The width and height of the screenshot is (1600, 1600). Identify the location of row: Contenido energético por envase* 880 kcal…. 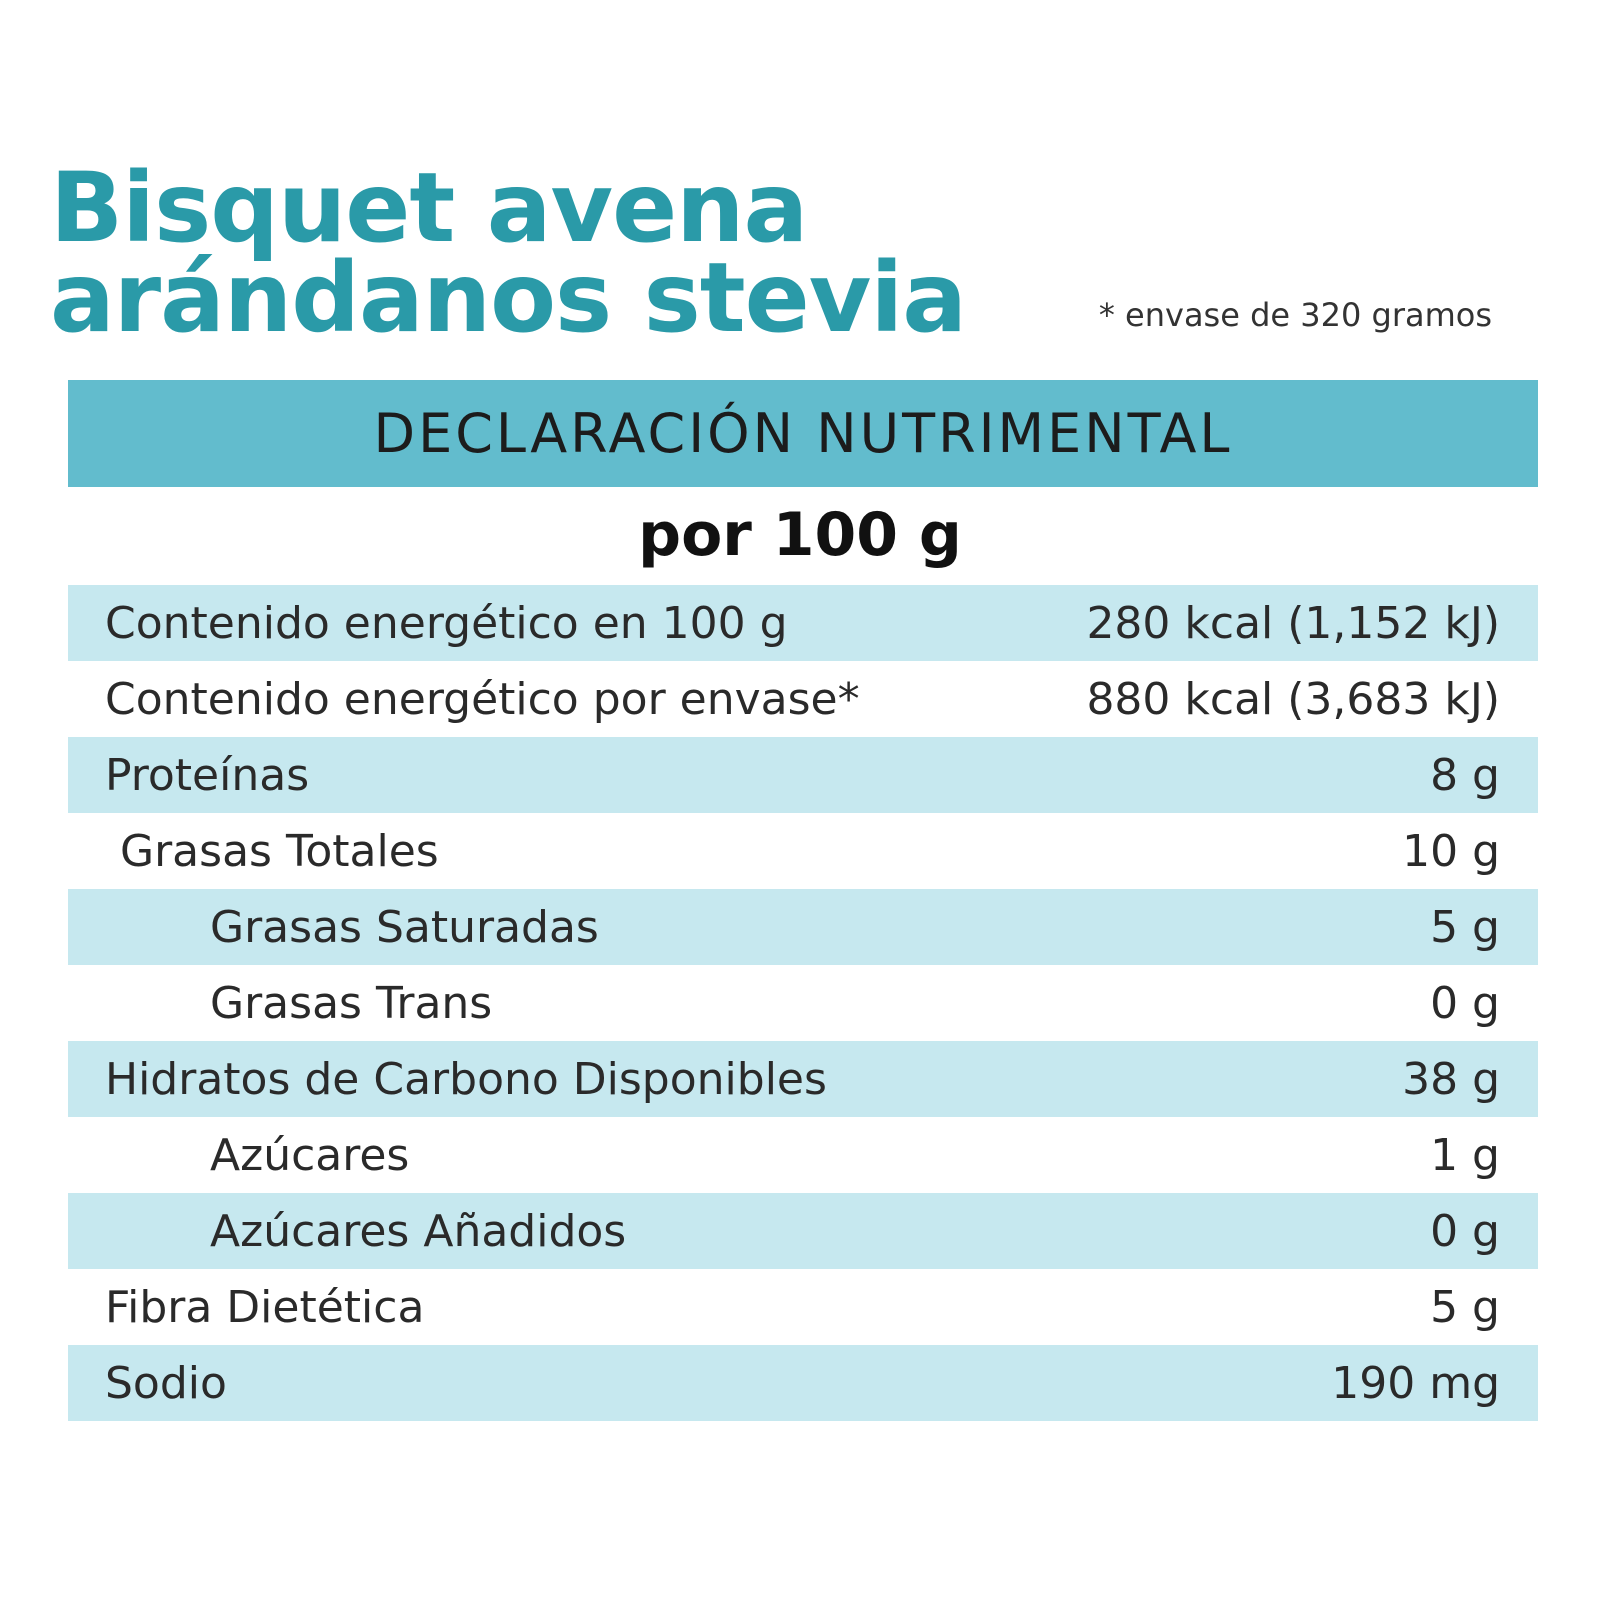
(803, 699).